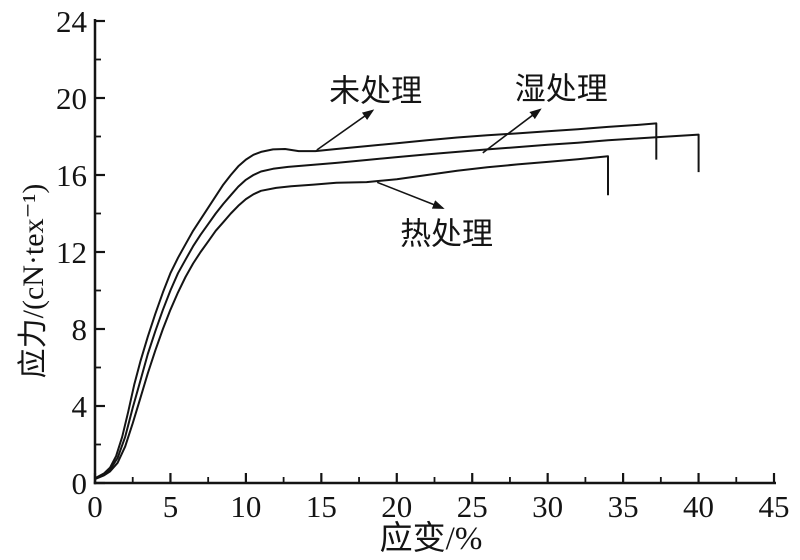 This screenshot has width=800, height=560. I want to click on y-tick-label: 8, so click(80, 329).